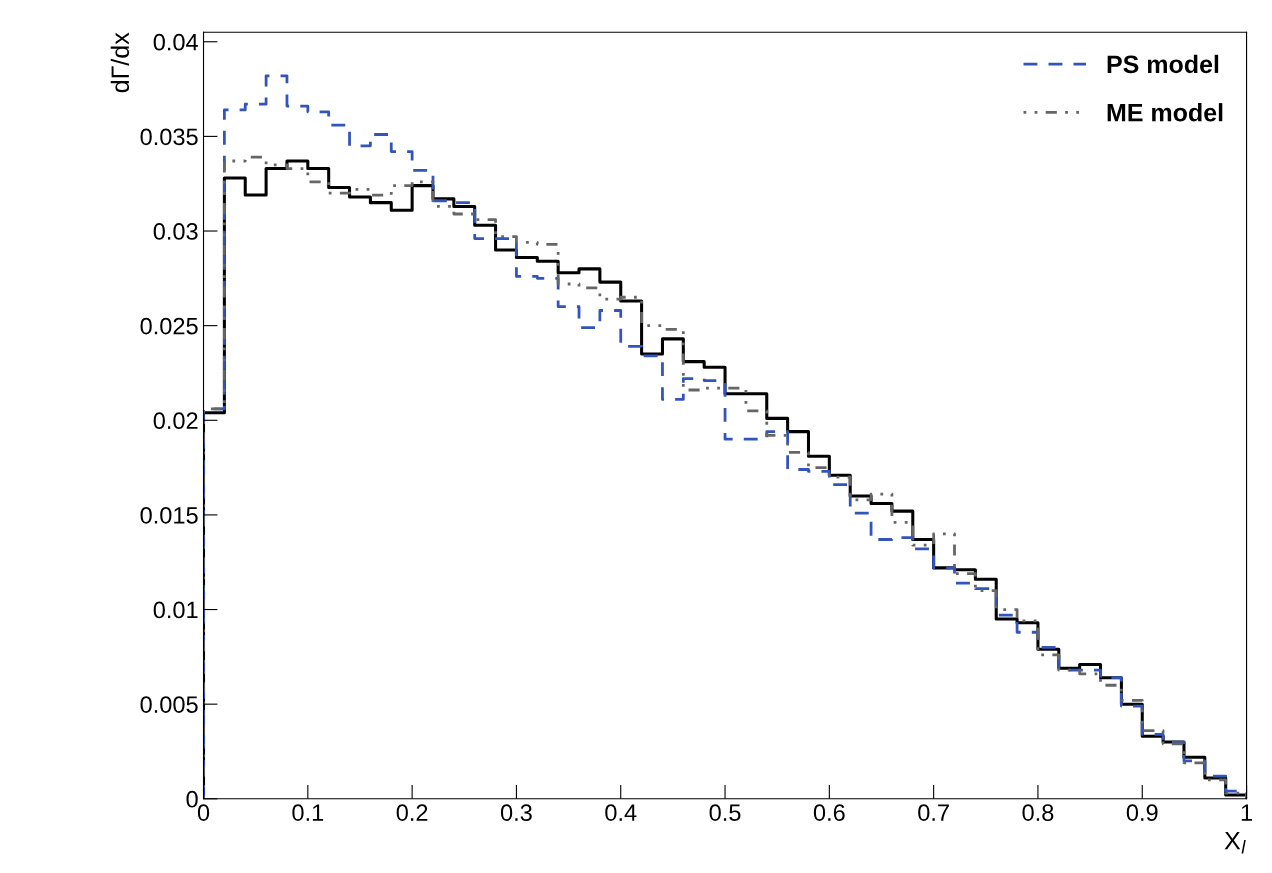 The height and width of the screenshot is (873, 1272). What do you see at coordinates (308, 812) in the screenshot?
I see `x-tick-label: 0.1` at bounding box center [308, 812].